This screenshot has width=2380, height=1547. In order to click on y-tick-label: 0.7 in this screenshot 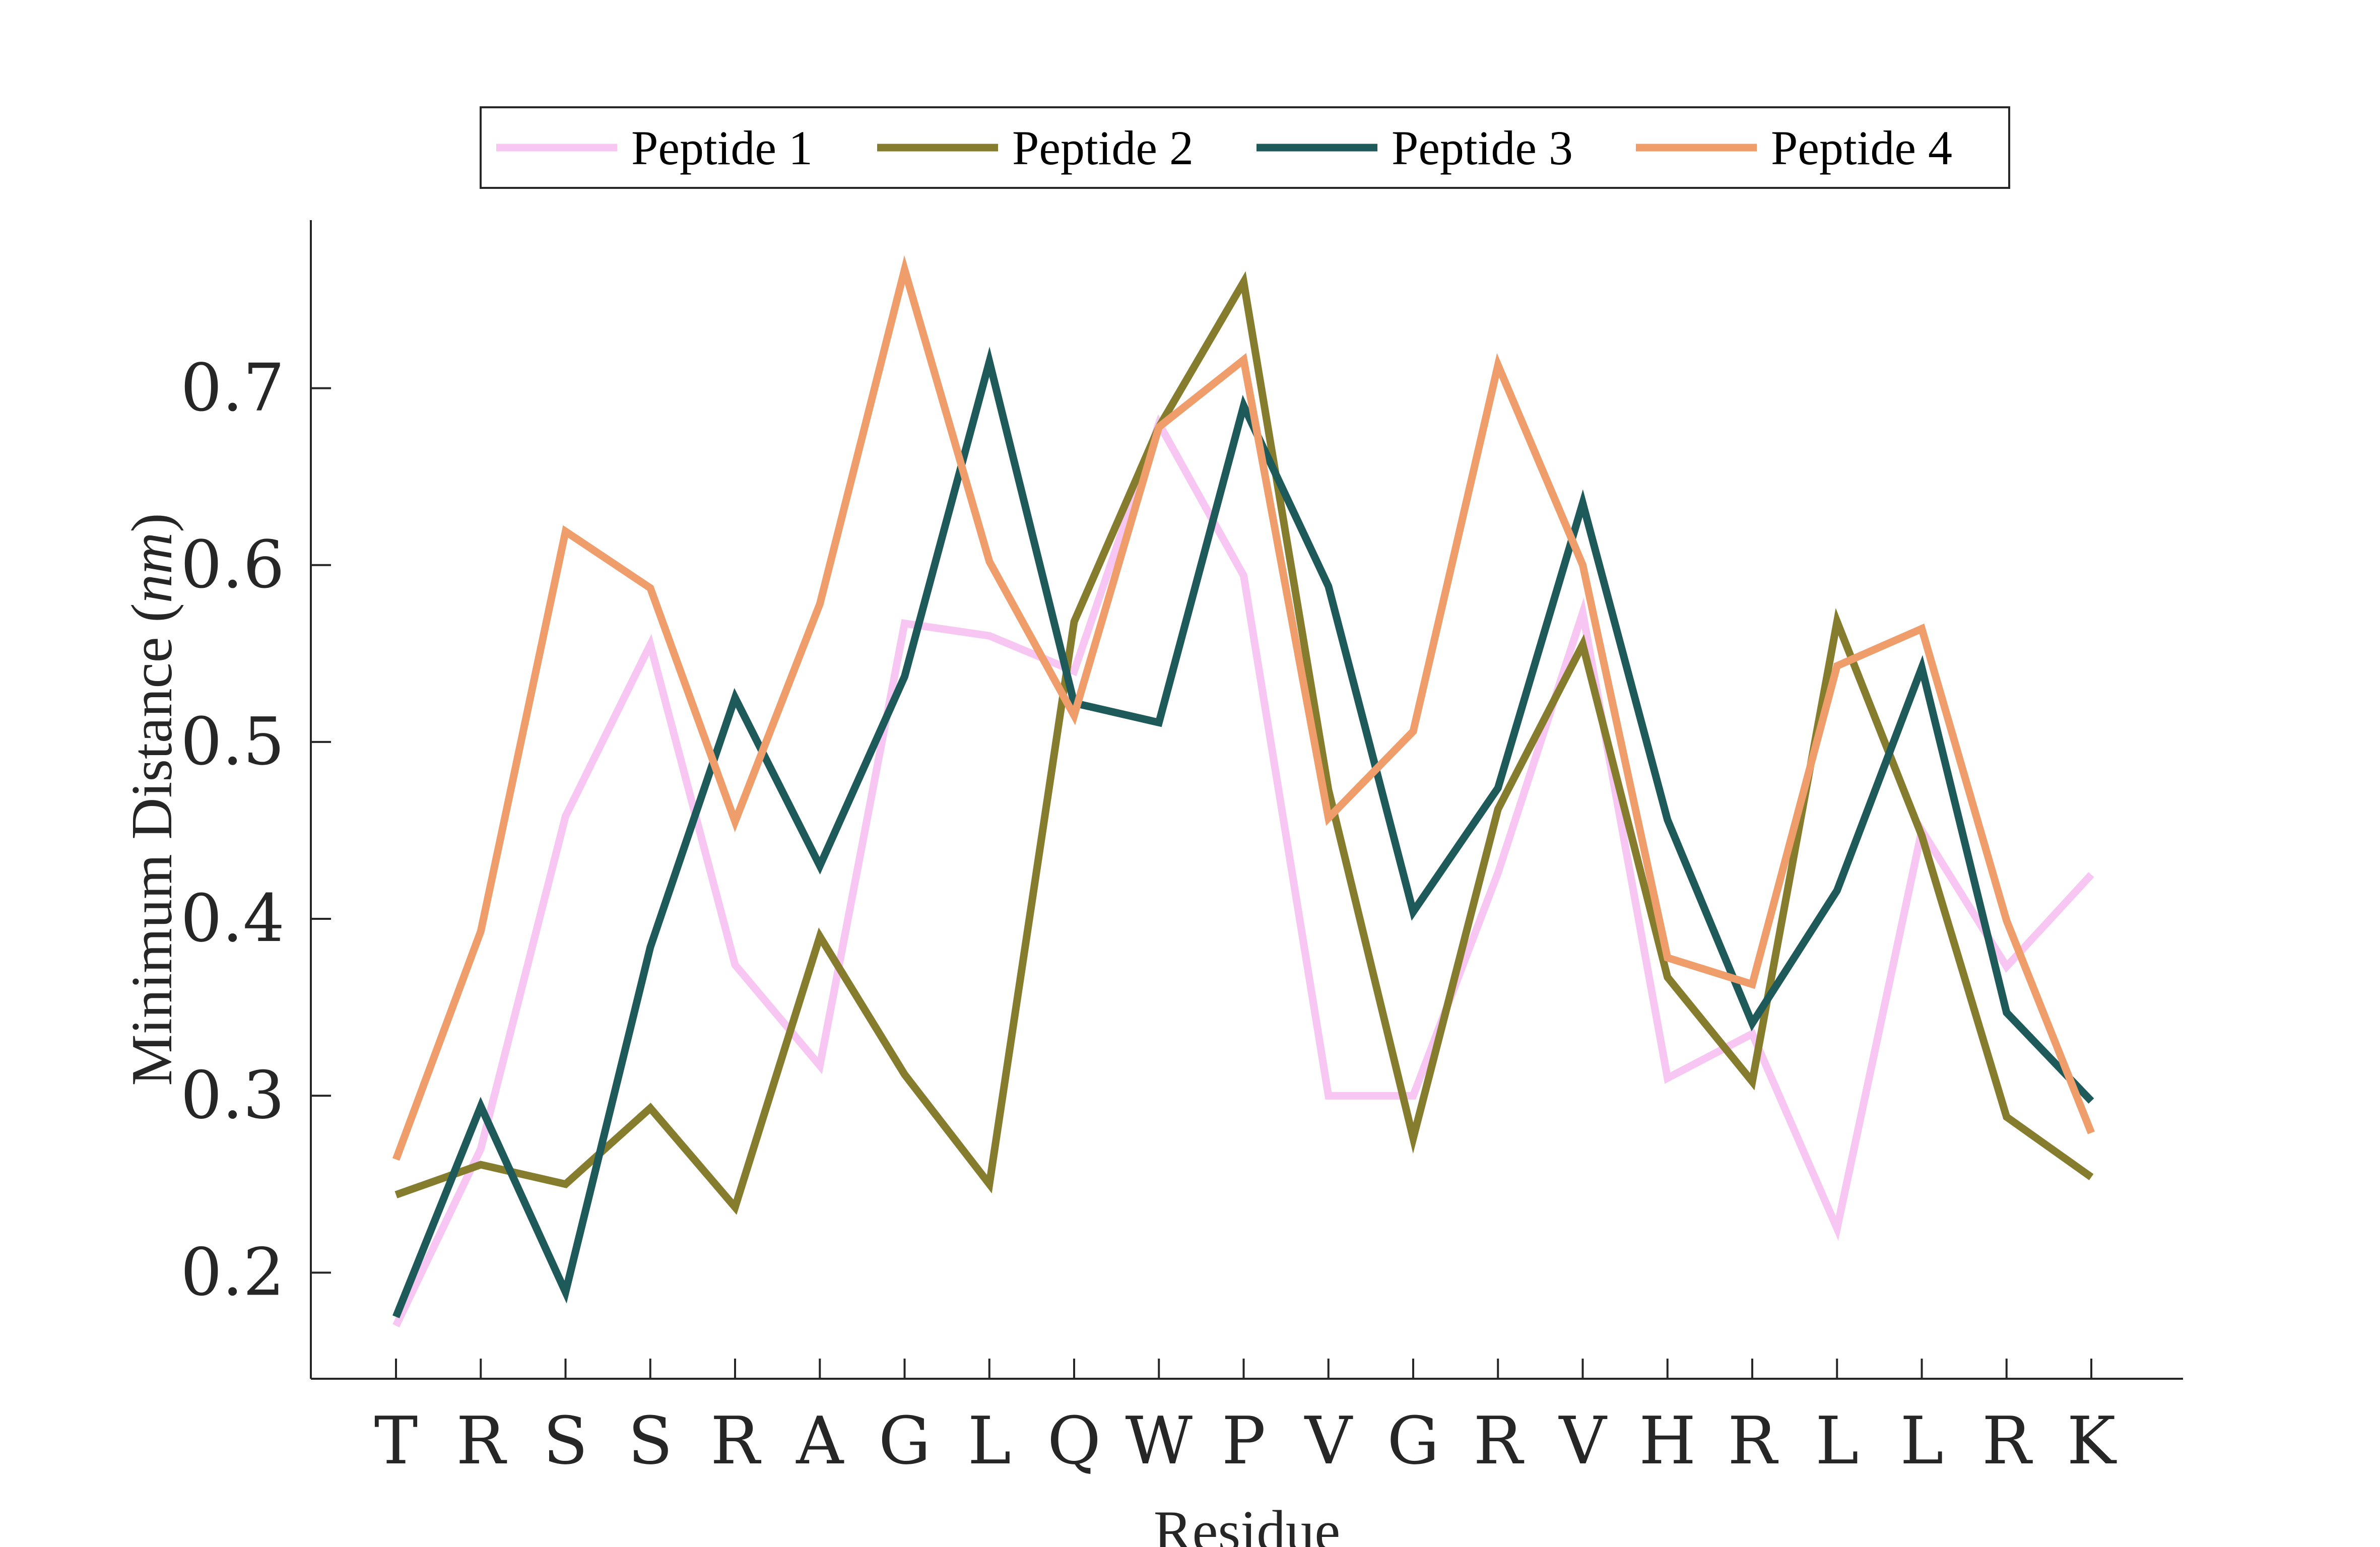, I will do `click(232, 388)`.